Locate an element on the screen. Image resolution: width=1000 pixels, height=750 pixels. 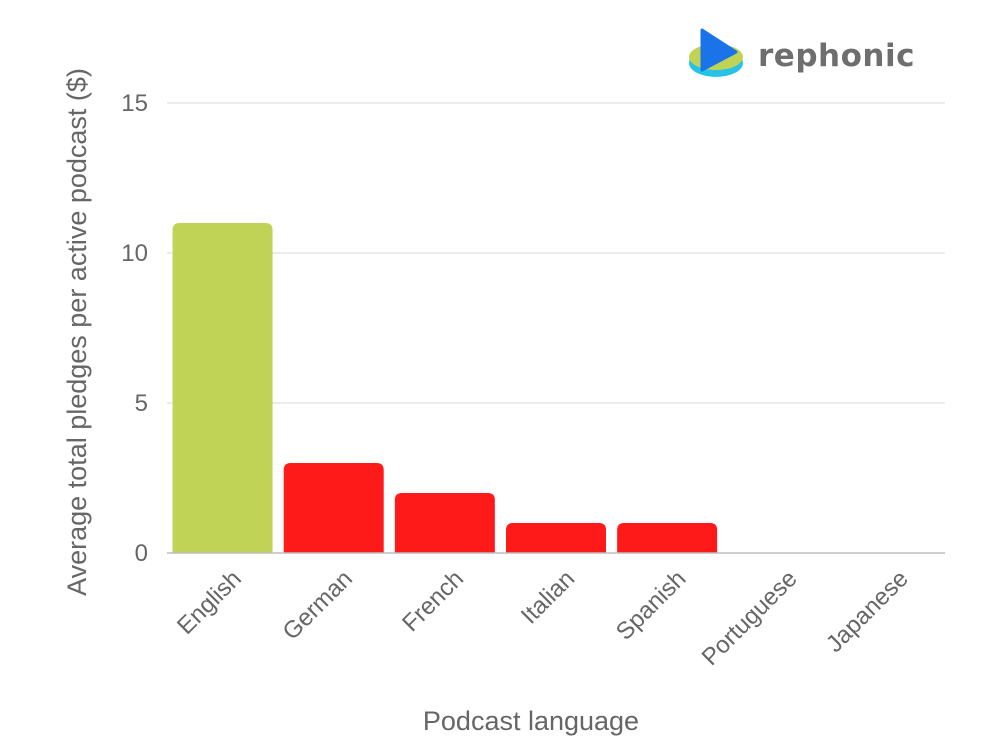
x-tick-label: Italian is located at coordinates (548, 597).